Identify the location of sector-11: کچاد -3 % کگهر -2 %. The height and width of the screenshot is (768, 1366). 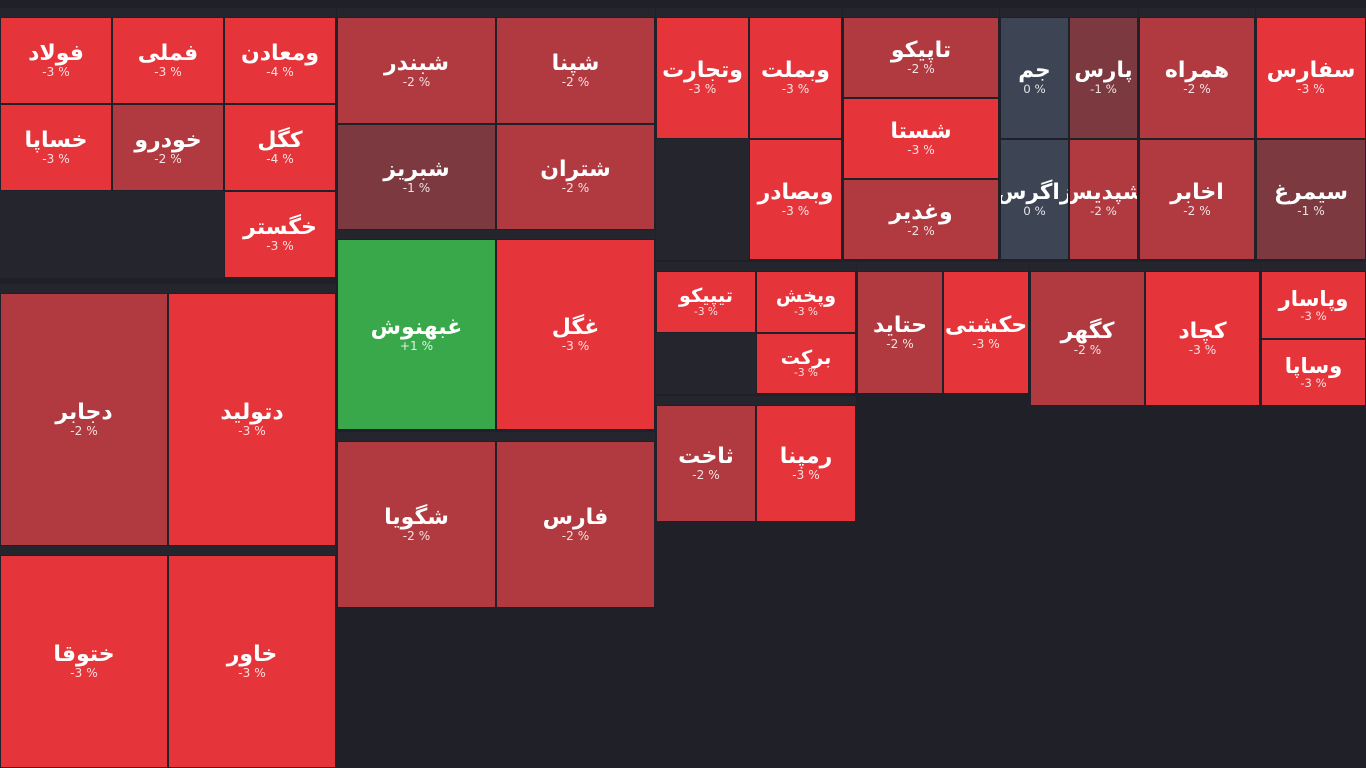
(1145, 334).